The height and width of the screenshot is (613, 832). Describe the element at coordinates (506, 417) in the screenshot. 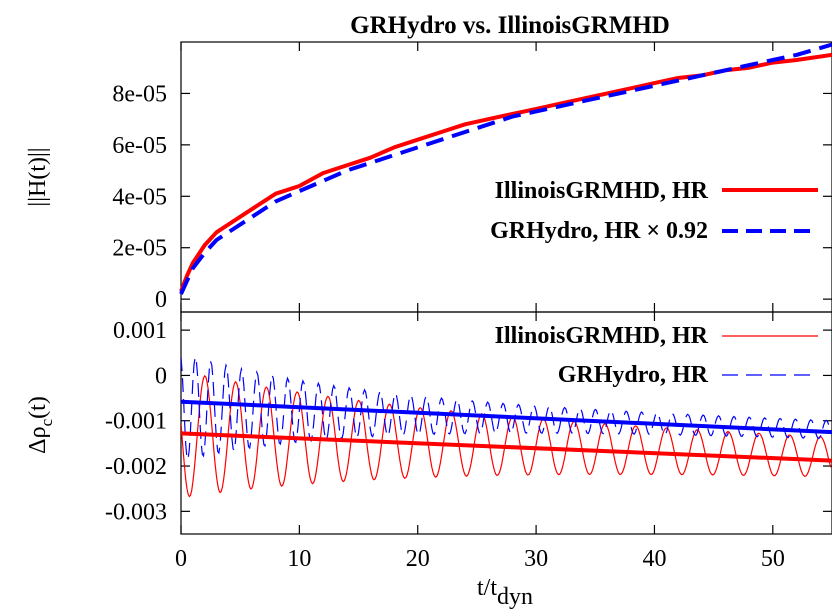

I see `series-grhydro-hr-fit` at that location.